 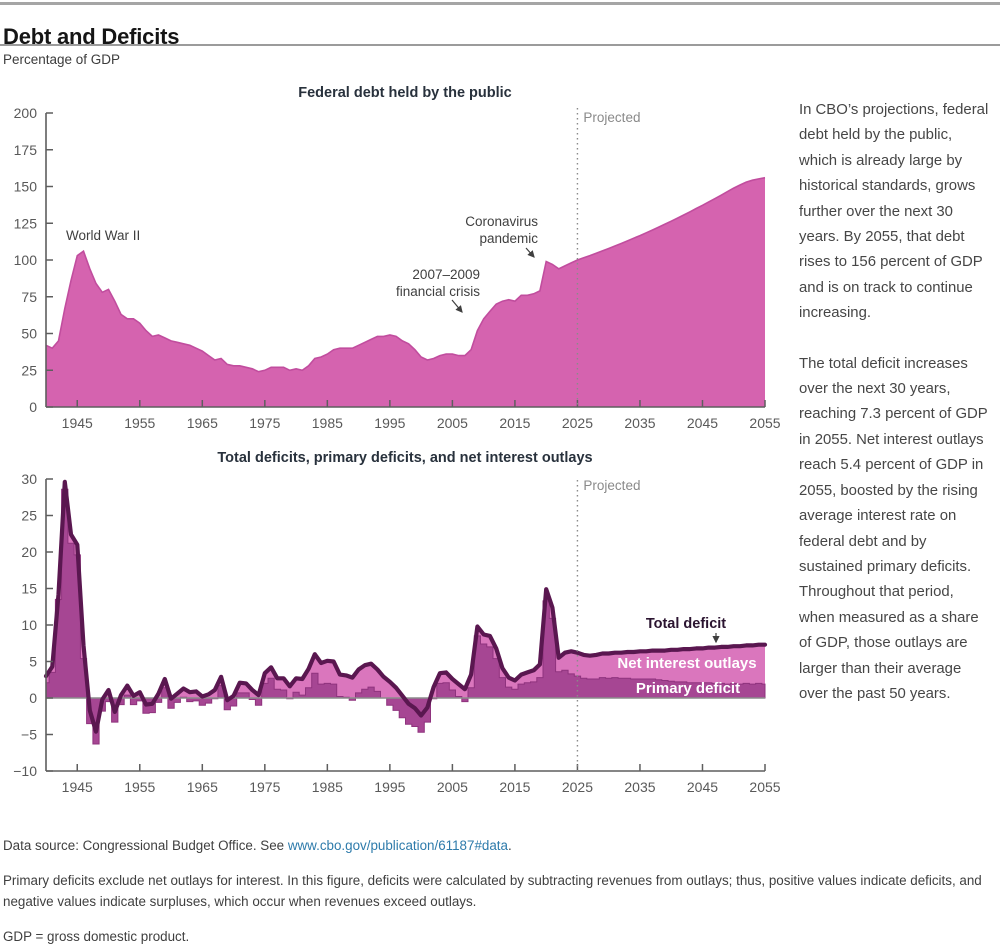 What do you see at coordinates (25, 771) in the screenshot?
I see `y-axis-tick-label: −10` at bounding box center [25, 771].